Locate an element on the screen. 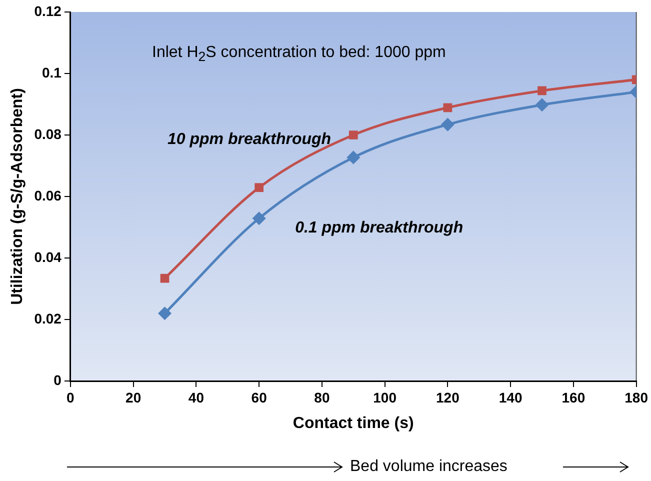 This screenshot has height=481, width=651. y-tick-label: 0.04 is located at coordinates (48, 256).